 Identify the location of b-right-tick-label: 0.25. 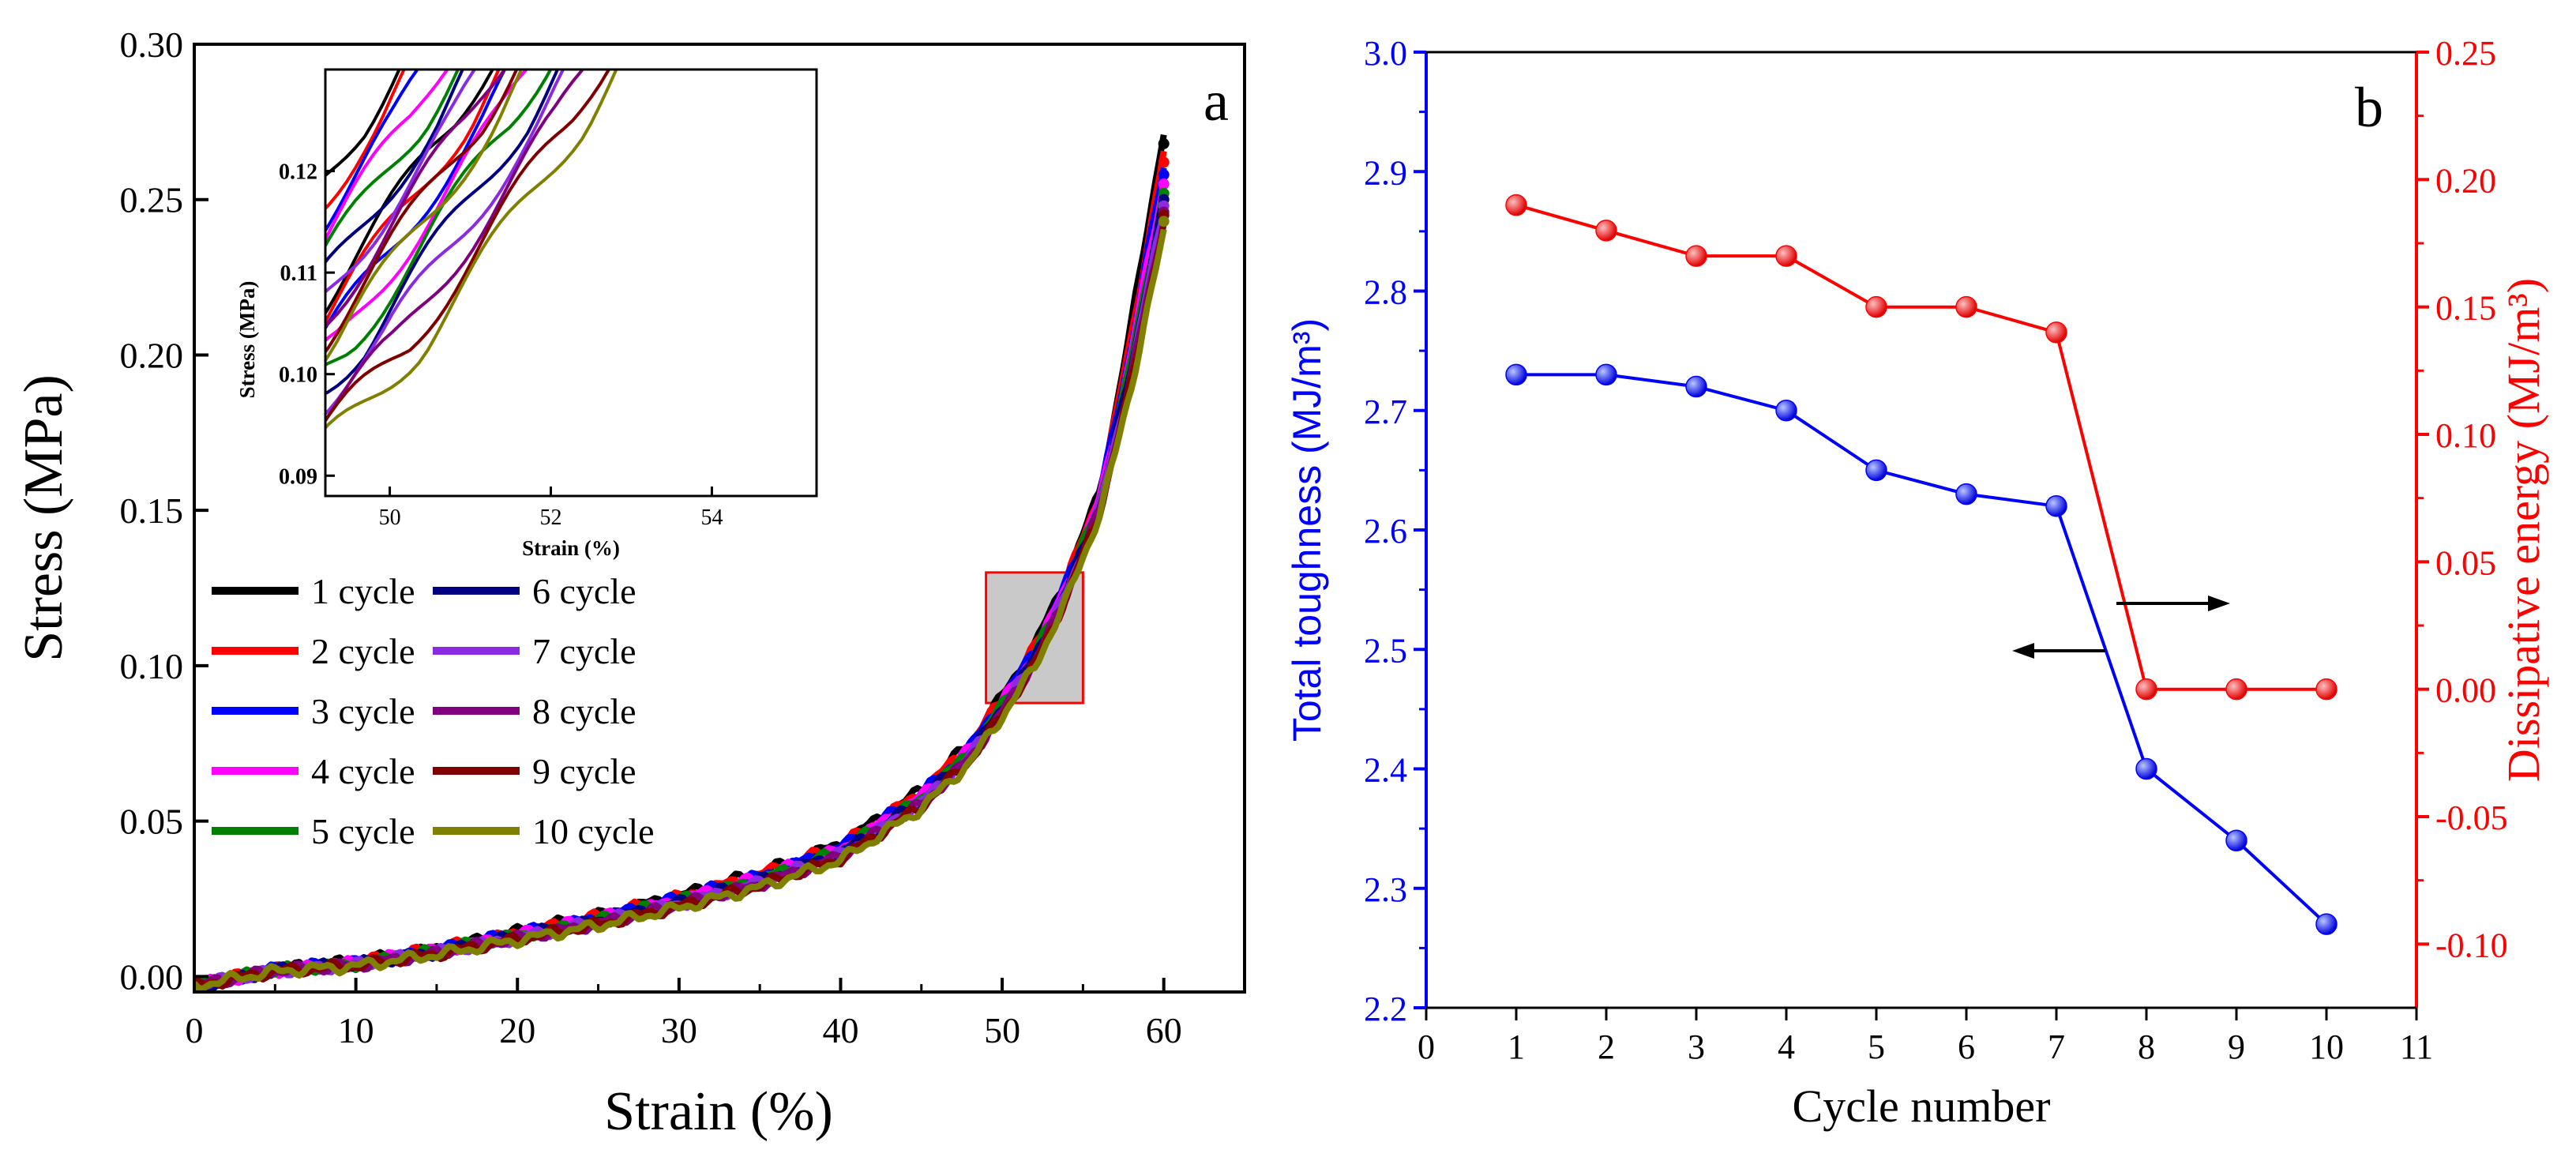
(2465, 54).